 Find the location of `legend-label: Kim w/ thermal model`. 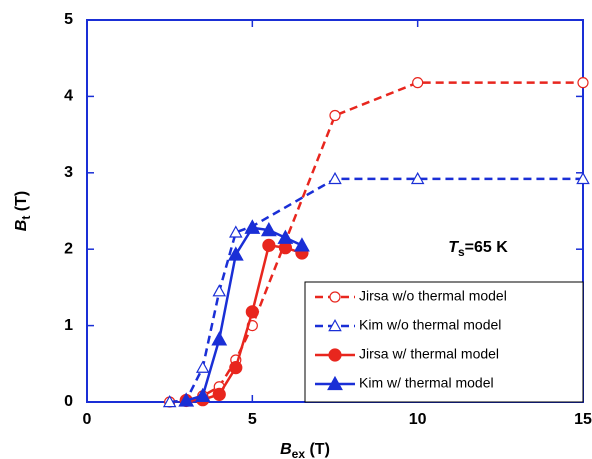

legend-label: Kim w/ thermal model is located at coordinates (426, 383).